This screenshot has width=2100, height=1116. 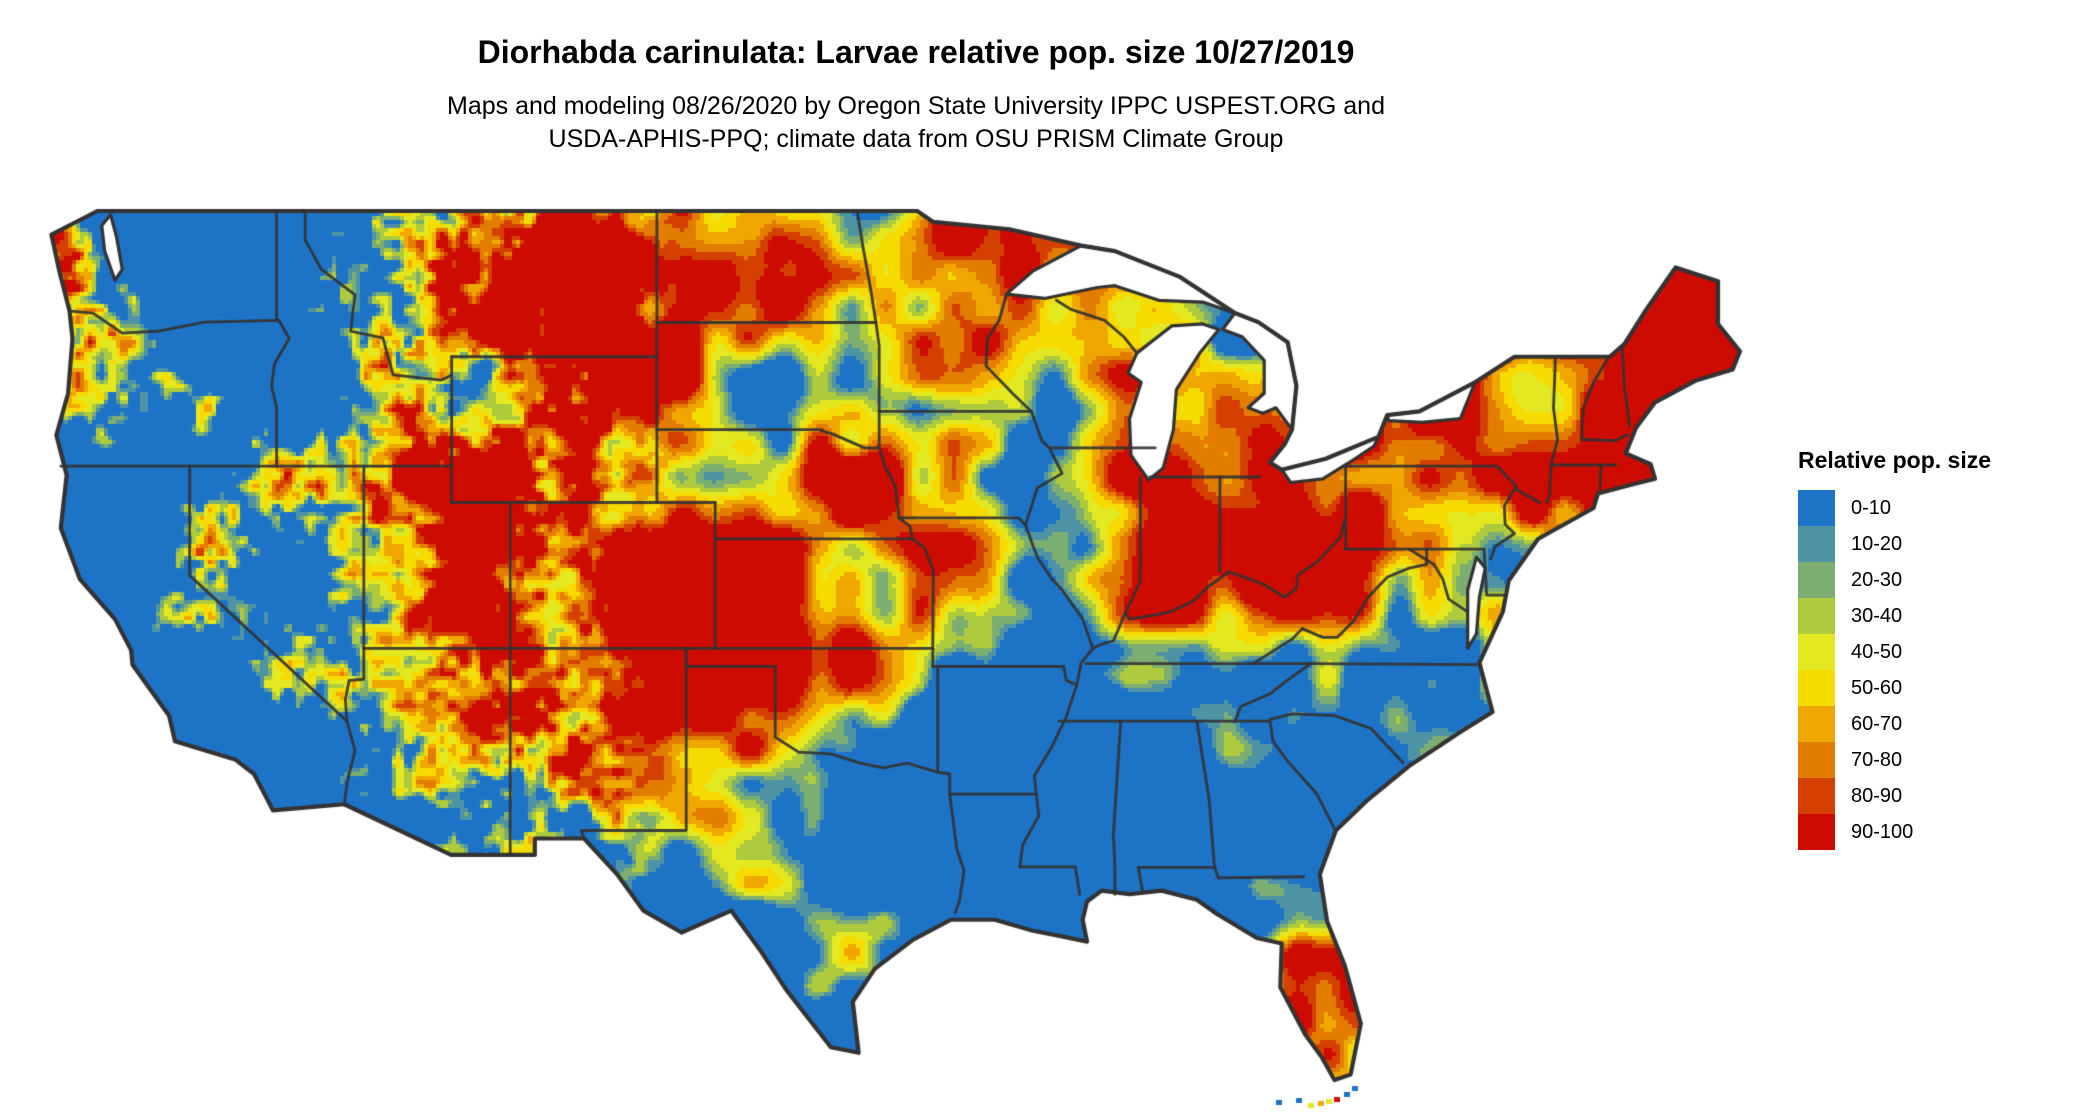 I want to click on legend-label: 80-90, so click(x=1877, y=795).